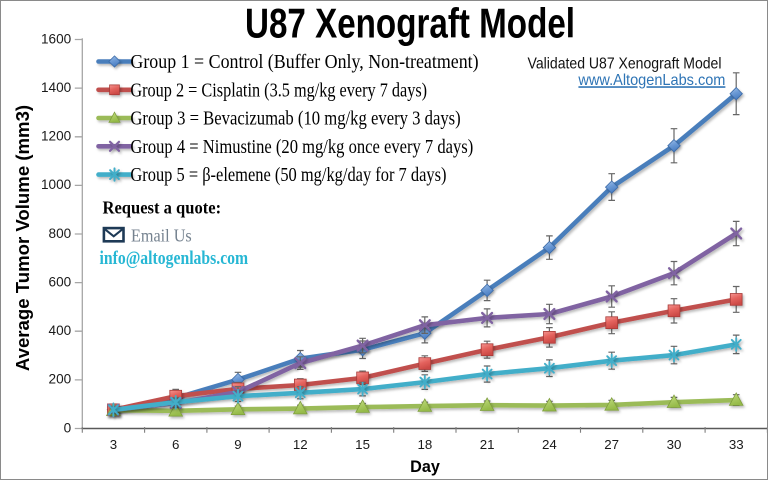 This screenshot has width=768, height=480. I want to click on svg-text: 18, so click(424, 444).